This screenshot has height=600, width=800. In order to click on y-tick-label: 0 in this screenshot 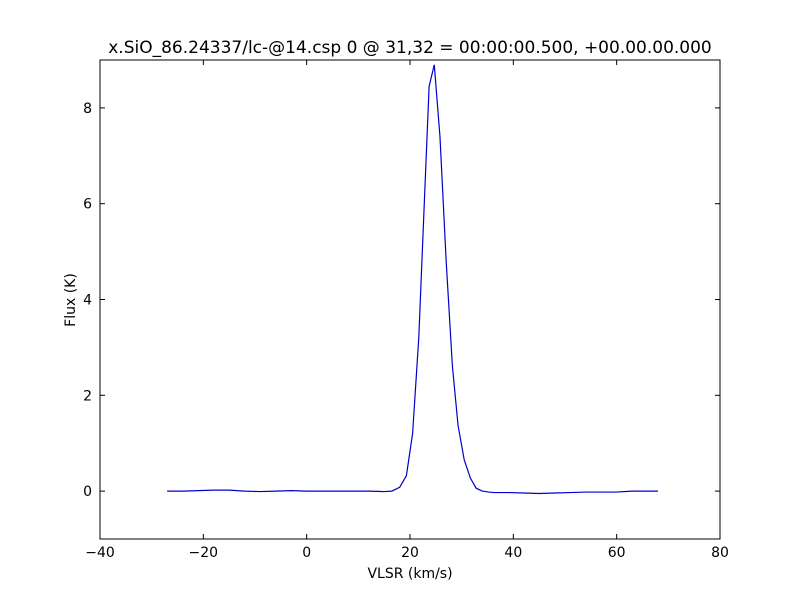, I will do `click(87, 492)`.